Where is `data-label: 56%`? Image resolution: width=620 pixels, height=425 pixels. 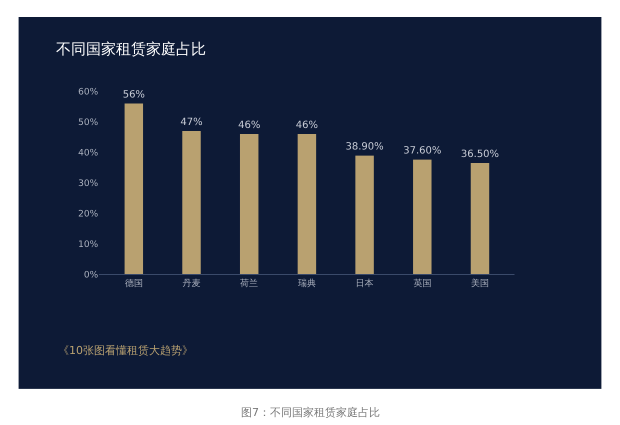 data-label: 56% is located at coordinates (133, 95).